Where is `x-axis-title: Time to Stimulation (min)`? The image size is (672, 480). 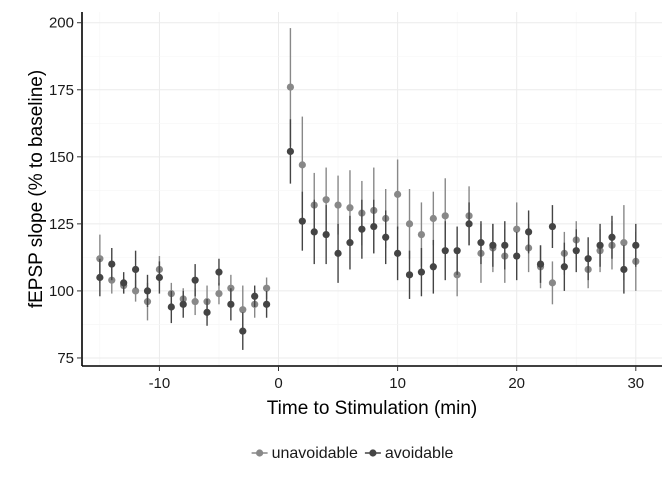
x-axis-title: Time to Stimulation (min) is located at coordinates (372, 408).